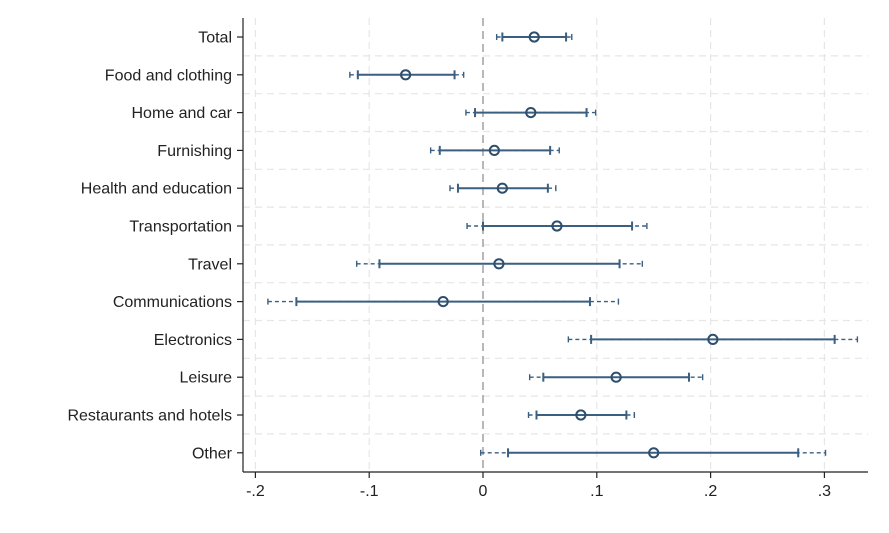 The width and height of the screenshot is (889, 533). Describe the element at coordinates (182, 113) in the screenshot. I see `category-label: Home and car` at that location.